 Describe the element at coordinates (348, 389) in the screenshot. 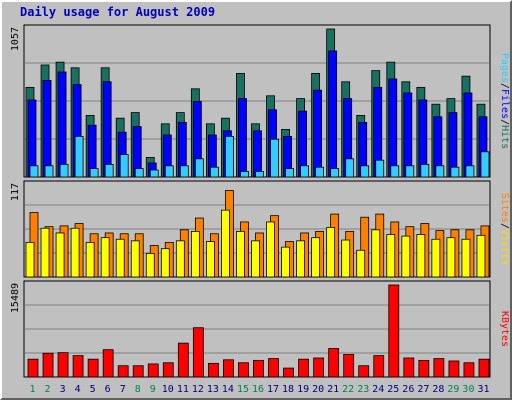

I see `x-tick-label-22: 22` at that location.